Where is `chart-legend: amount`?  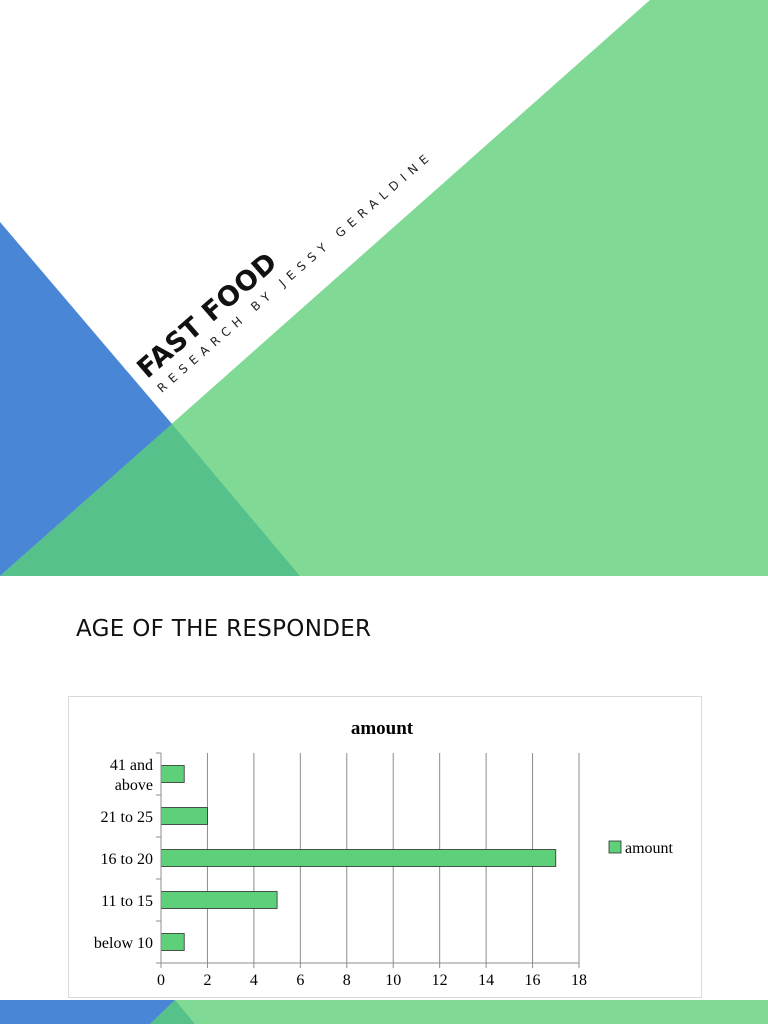 chart-legend: amount is located at coordinates (641, 848).